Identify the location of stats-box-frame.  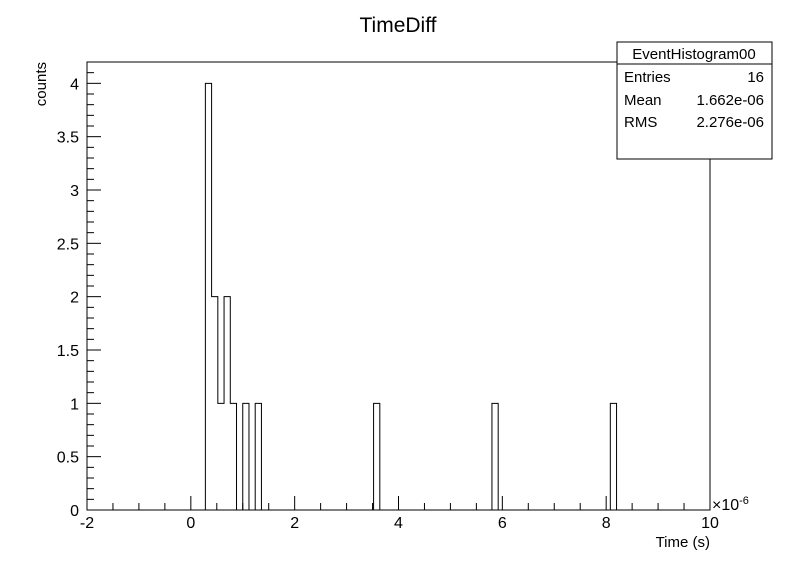
(694, 100).